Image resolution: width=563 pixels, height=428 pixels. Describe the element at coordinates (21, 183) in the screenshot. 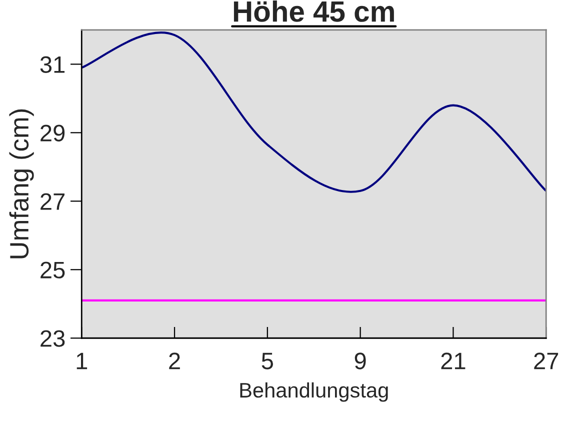

I see `y-axis-title: Umfang (cm)` at that location.